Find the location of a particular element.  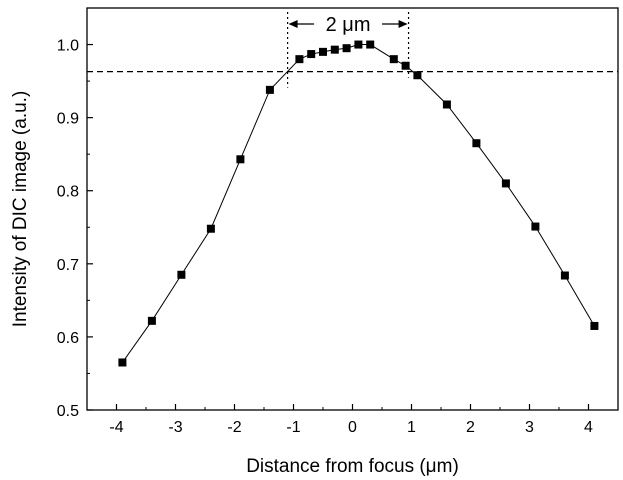

x-tick-label: -3 is located at coordinates (175, 427).